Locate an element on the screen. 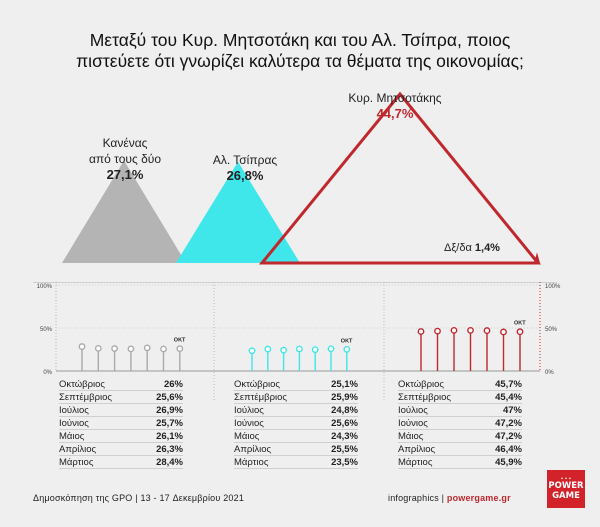 This screenshot has height=527, width=600. dk-percent: 1,4% is located at coordinates (487, 248).